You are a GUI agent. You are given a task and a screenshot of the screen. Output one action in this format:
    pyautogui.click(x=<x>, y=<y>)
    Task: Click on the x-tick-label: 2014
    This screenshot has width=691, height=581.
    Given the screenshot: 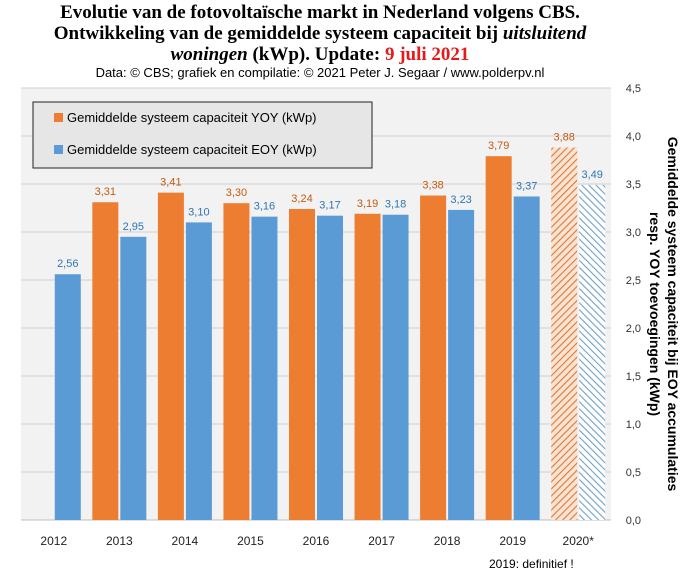 What is the action you would take?
    pyautogui.click(x=185, y=541)
    